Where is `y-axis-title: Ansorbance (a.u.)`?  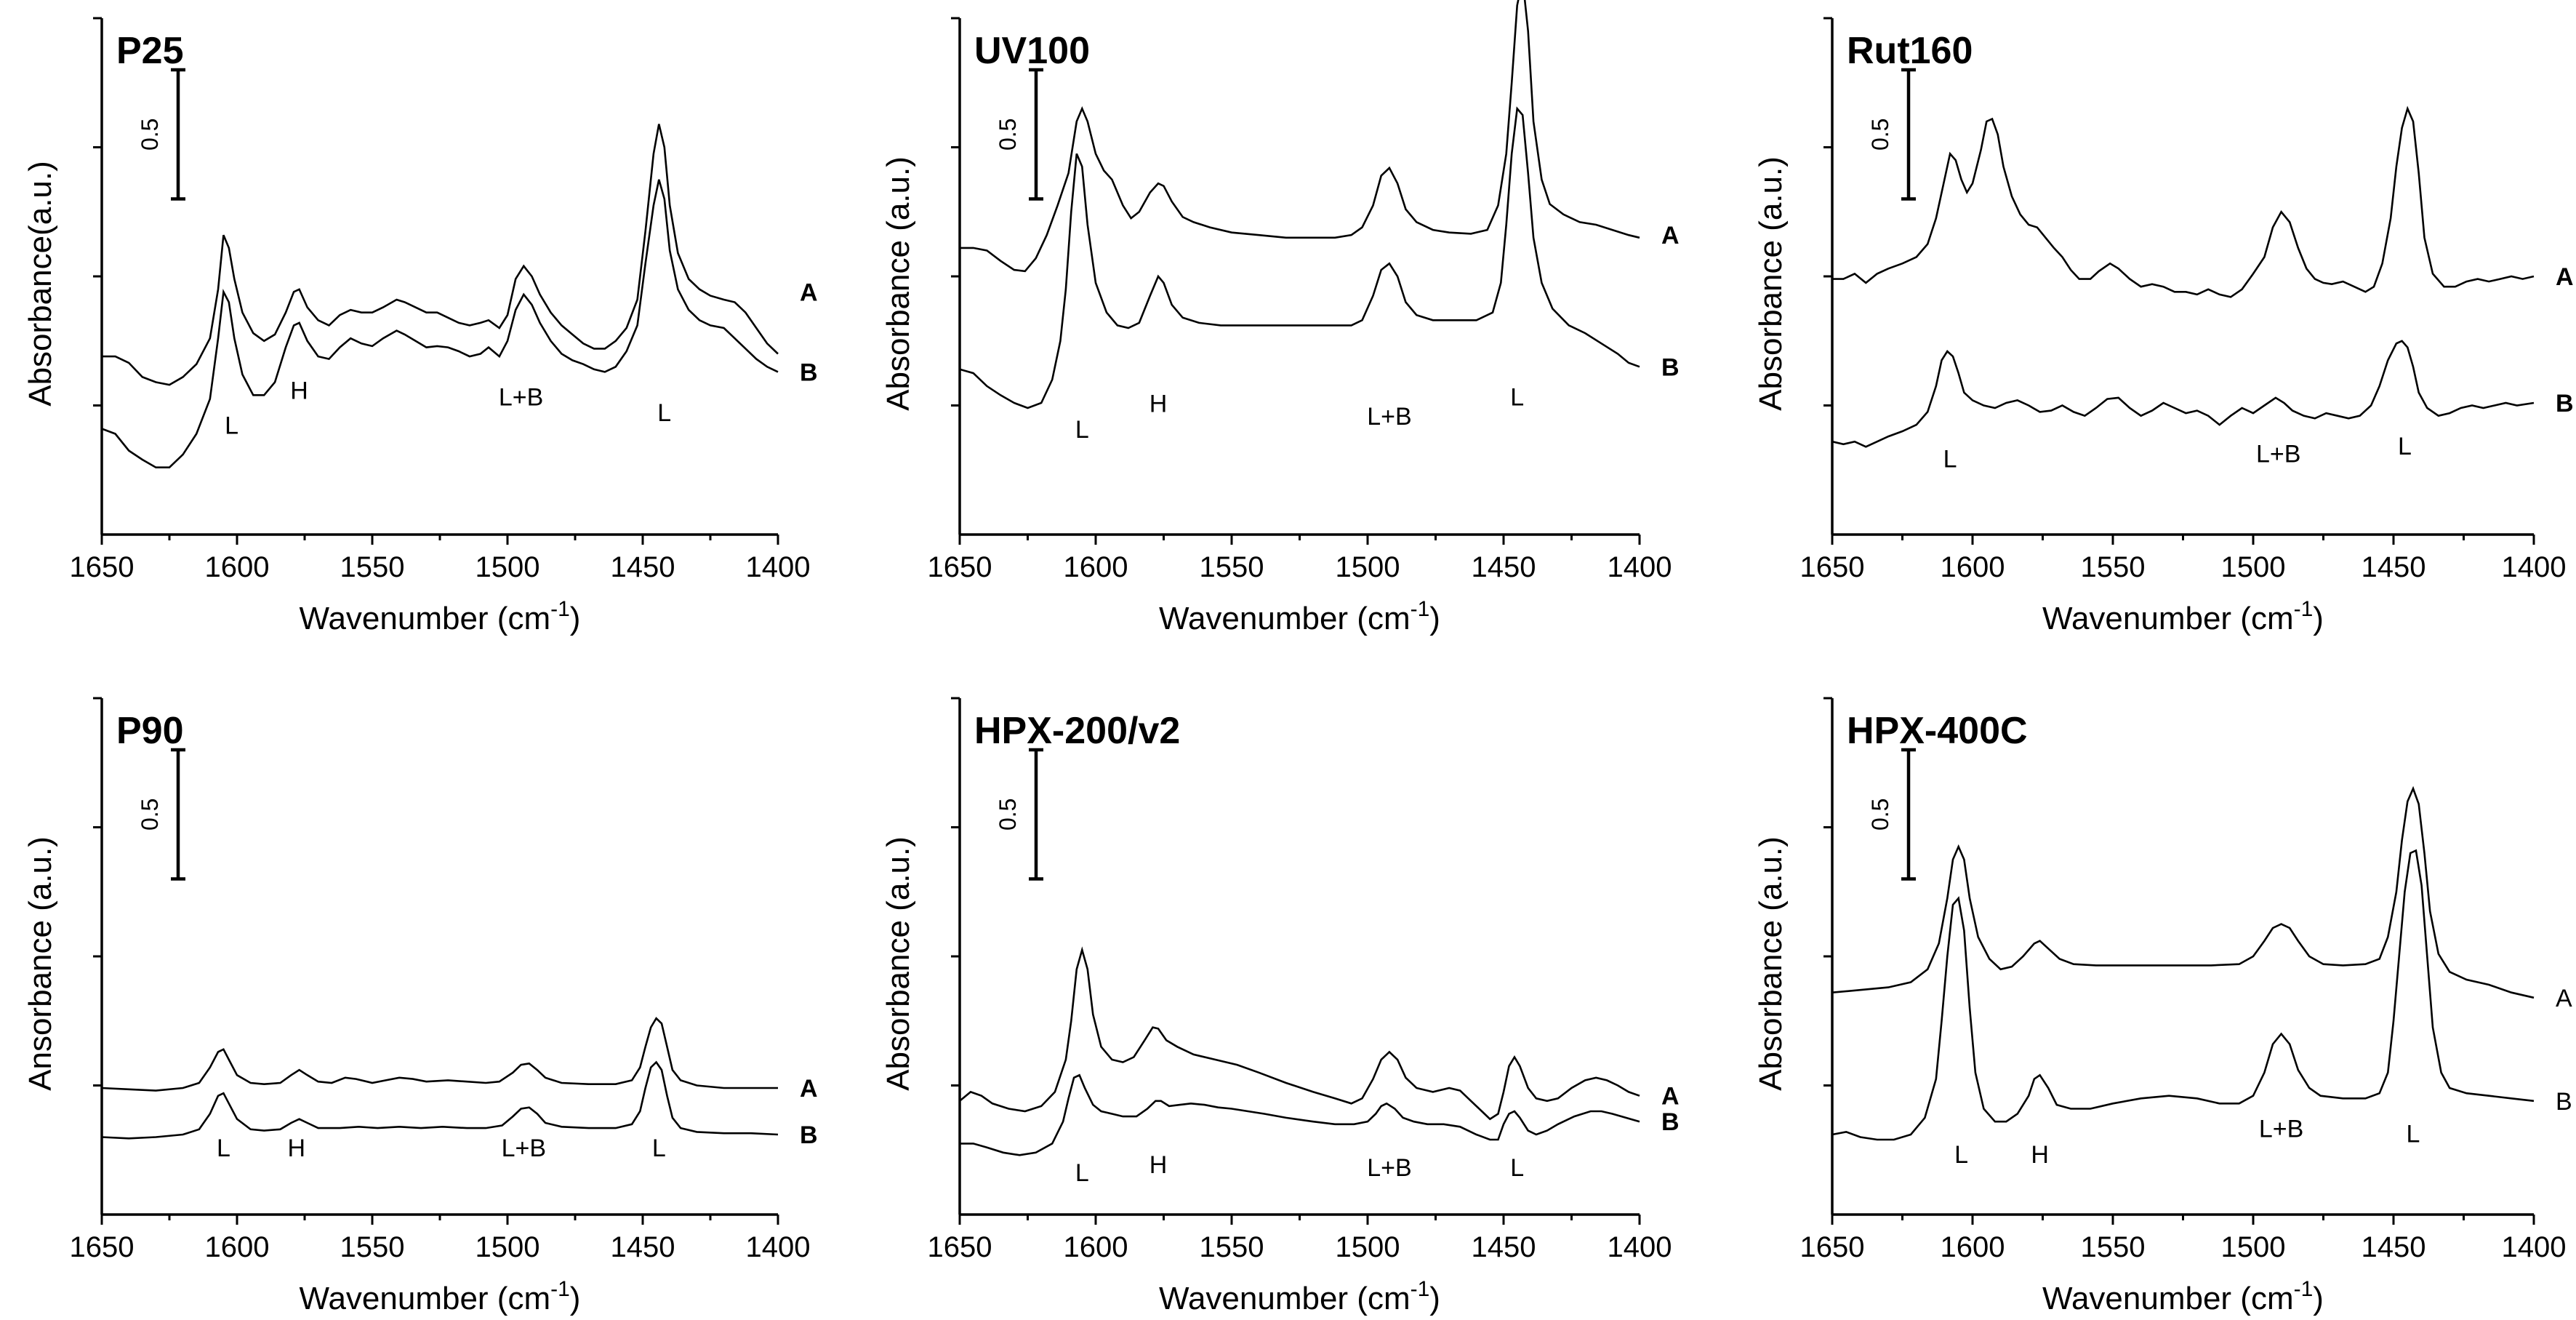
y-axis-title: Ansorbance (a.u.) is located at coordinates (40, 963).